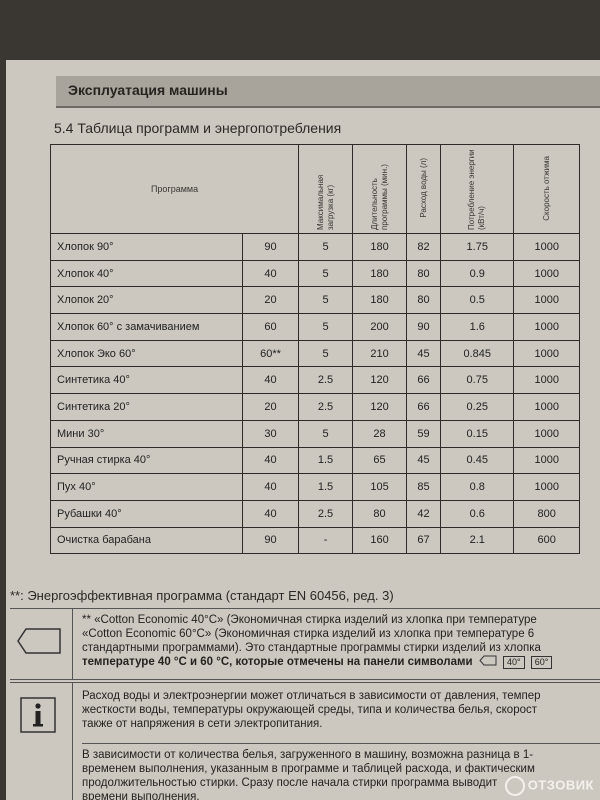  What do you see at coordinates (72, 741) in the screenshot?
I see `info-divider` at bounding box center [72, 741].